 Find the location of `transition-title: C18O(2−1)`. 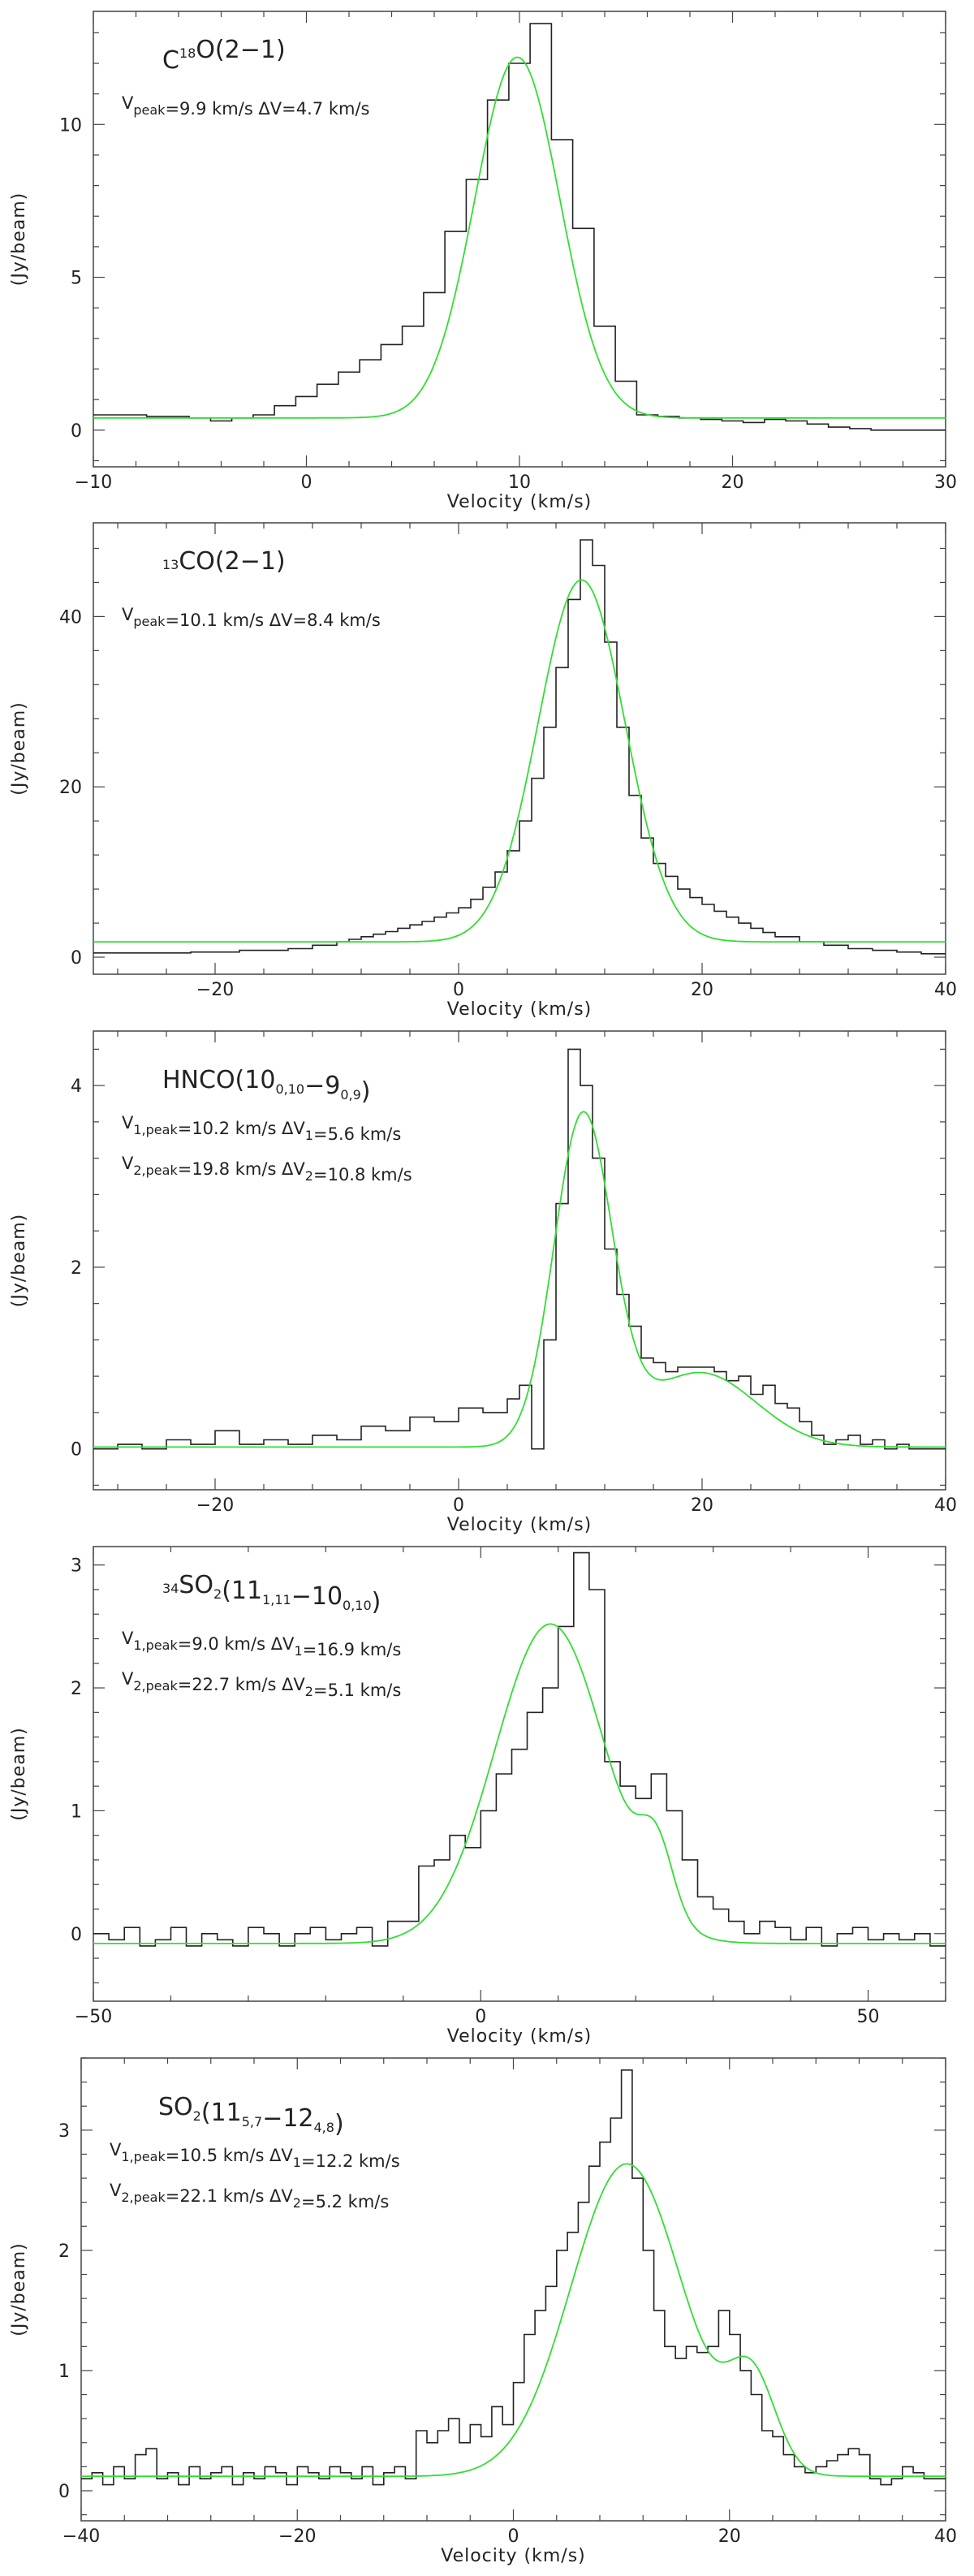

transition-title: C18O(2−1) is located at coordinates (224, 55).